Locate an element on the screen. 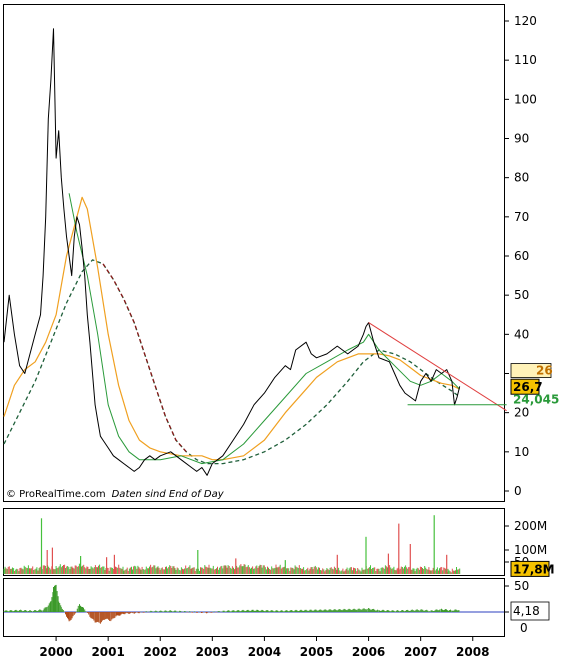 Image resolution: width=562 pixels, height=659 pixels. last-price-value: 26,7 is located at coordinates (528, 387).